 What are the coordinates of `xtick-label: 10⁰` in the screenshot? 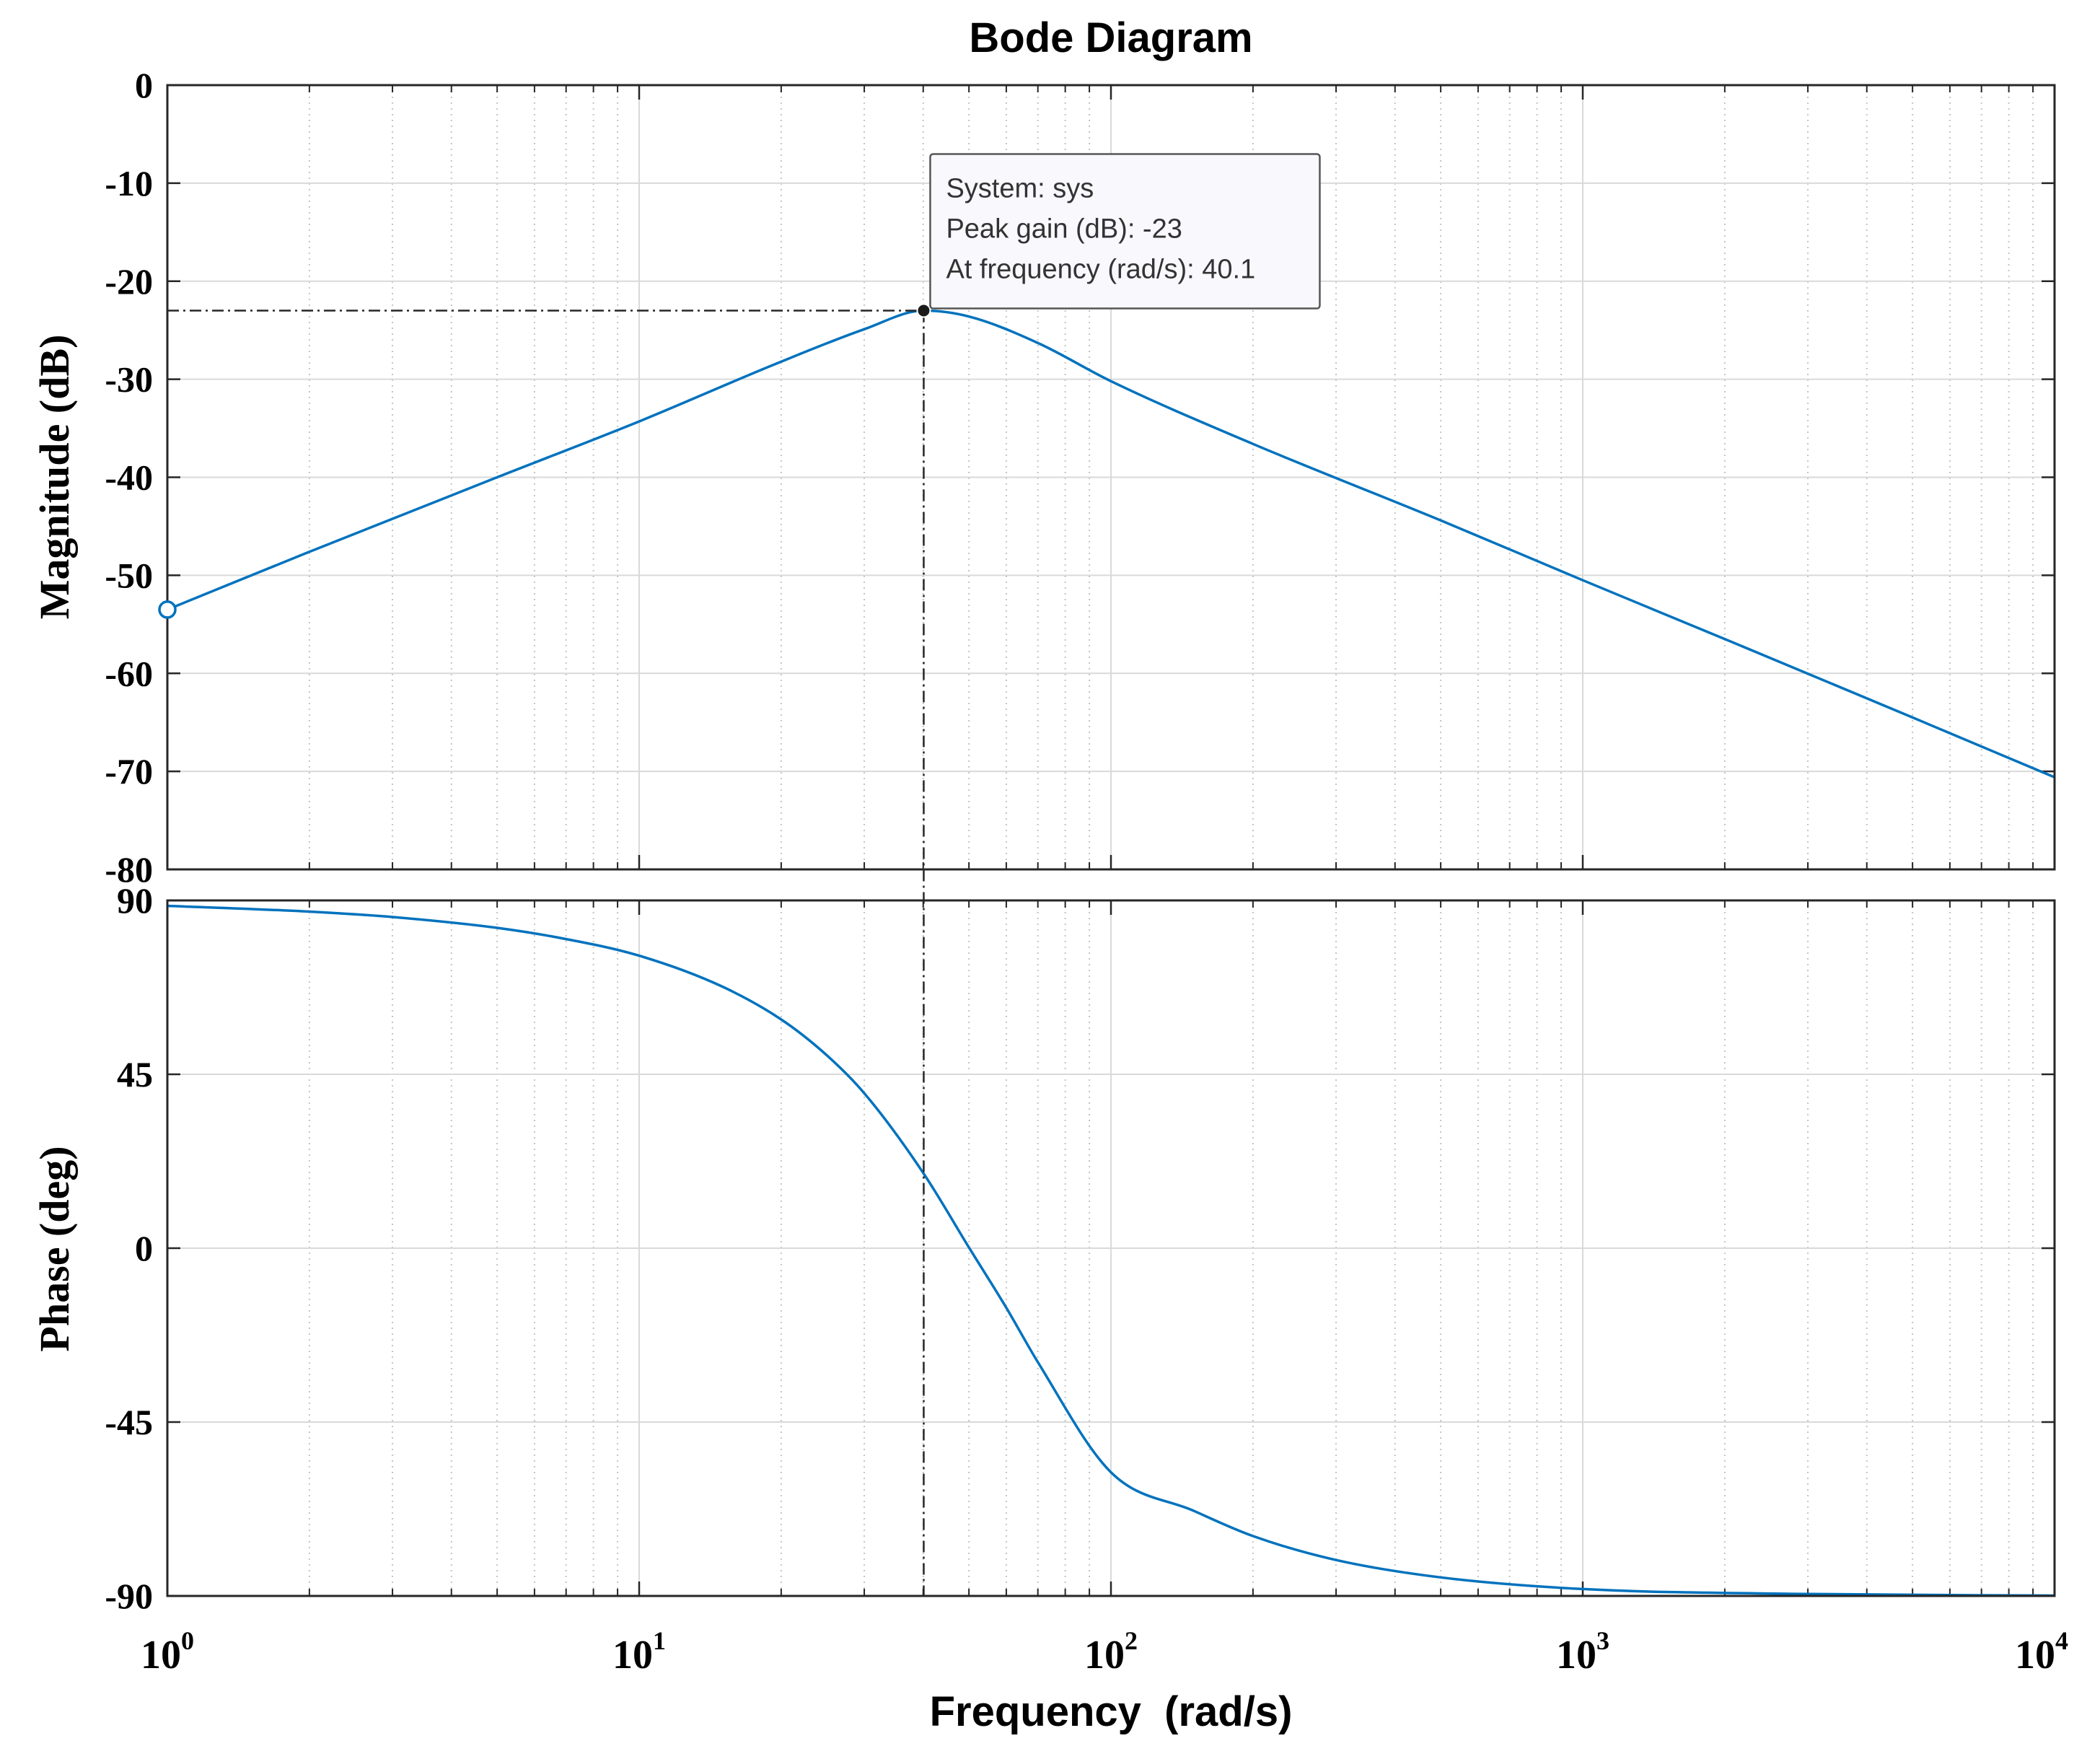 It's located at (168, 1652).